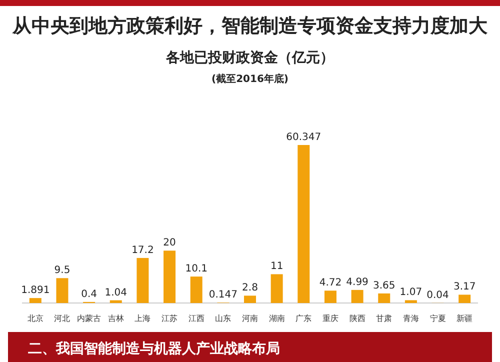 The height and width of the screenshot is (362, 500). What do you see at coordinates (62, 318) in the screenshot?
I see `x-tick-label: 河北` at bounding box center [62, 318].